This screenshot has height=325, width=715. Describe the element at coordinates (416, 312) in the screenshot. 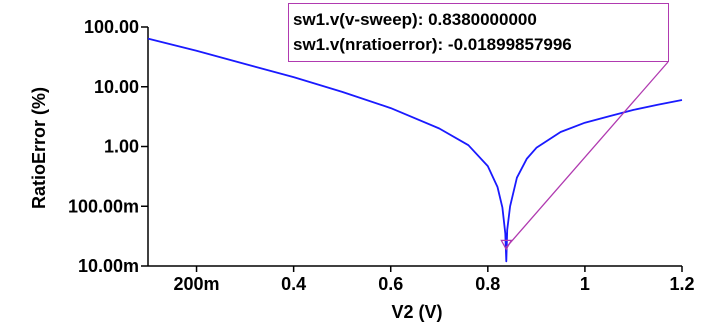

I see `x-axis-title: V2 (V)` at that location.